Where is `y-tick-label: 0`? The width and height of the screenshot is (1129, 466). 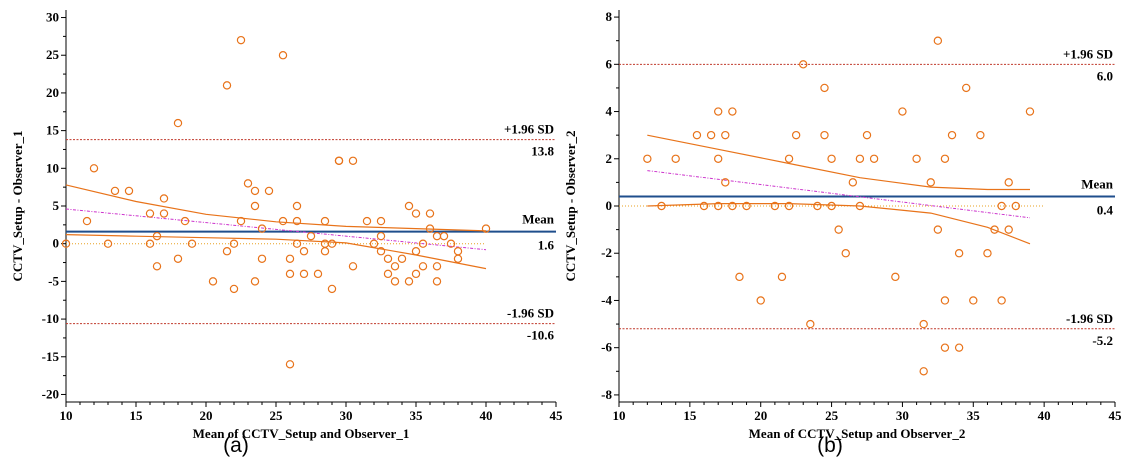 y-tick-label: 0 is located at coordinates (609, 205).